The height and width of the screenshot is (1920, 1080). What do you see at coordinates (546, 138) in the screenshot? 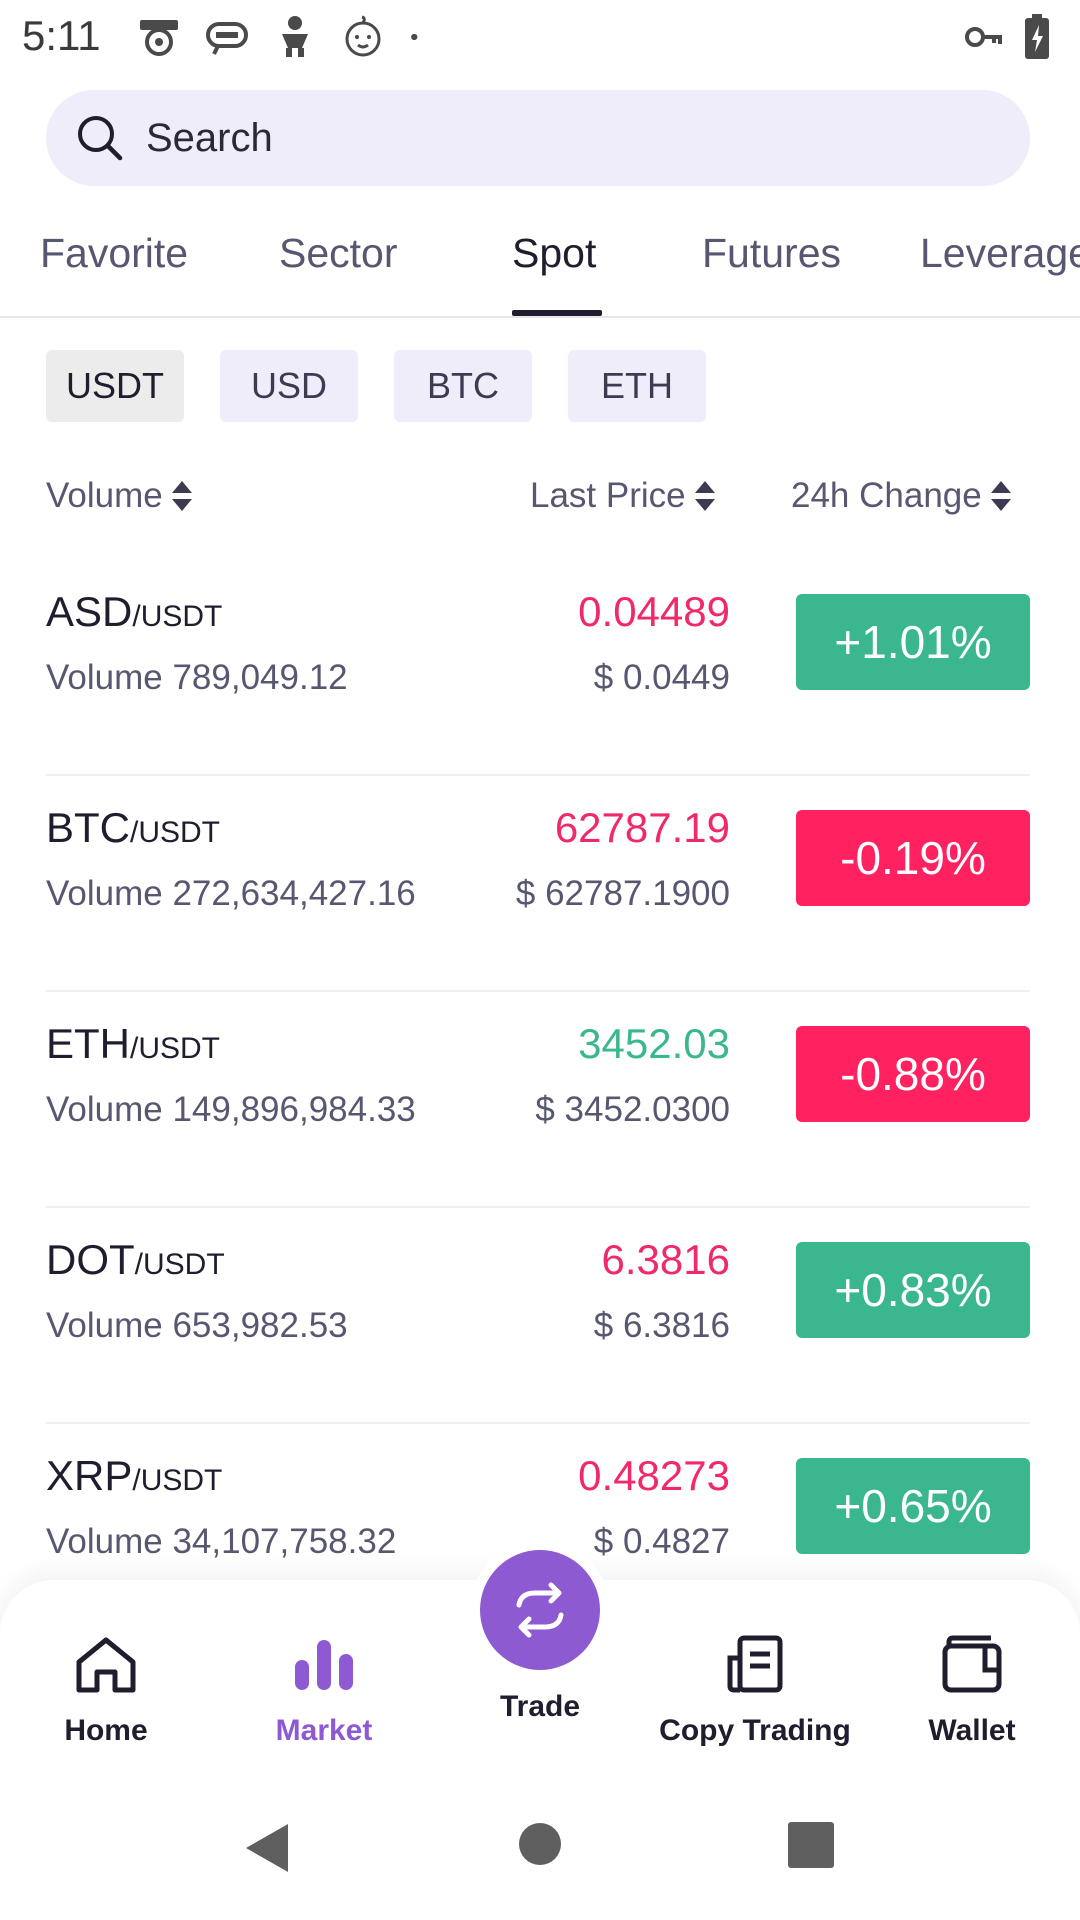
I see `search-input` at bounding box center [546, 138].